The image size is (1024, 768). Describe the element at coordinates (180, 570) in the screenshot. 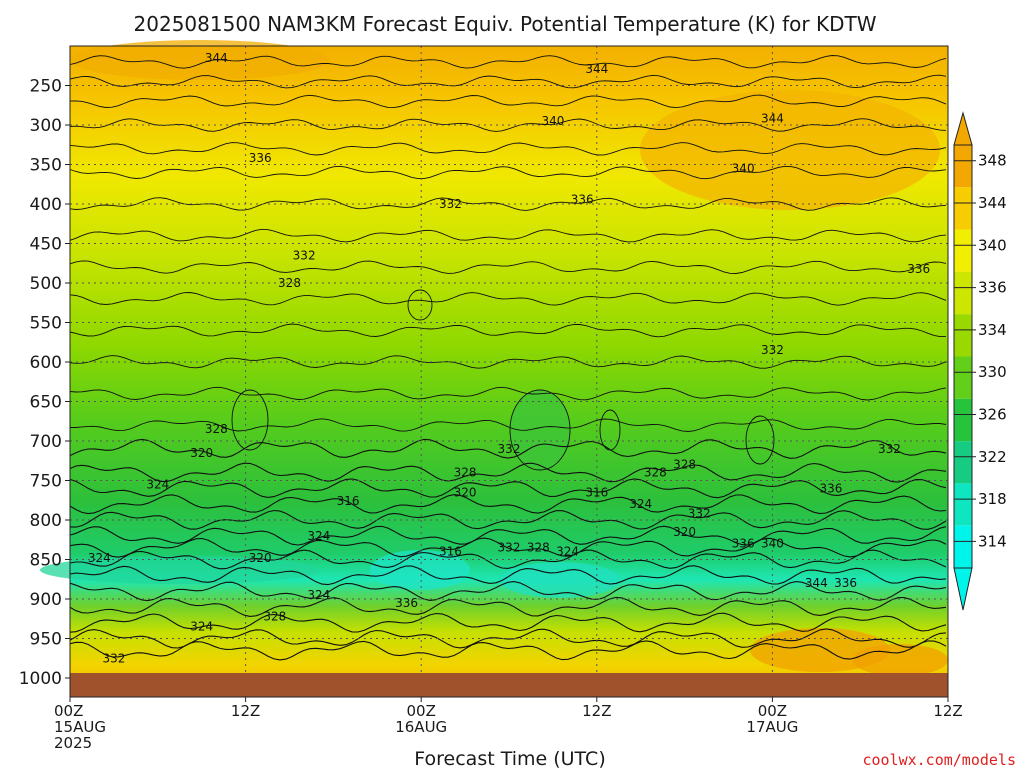

I see `cool-band-left` at that location.